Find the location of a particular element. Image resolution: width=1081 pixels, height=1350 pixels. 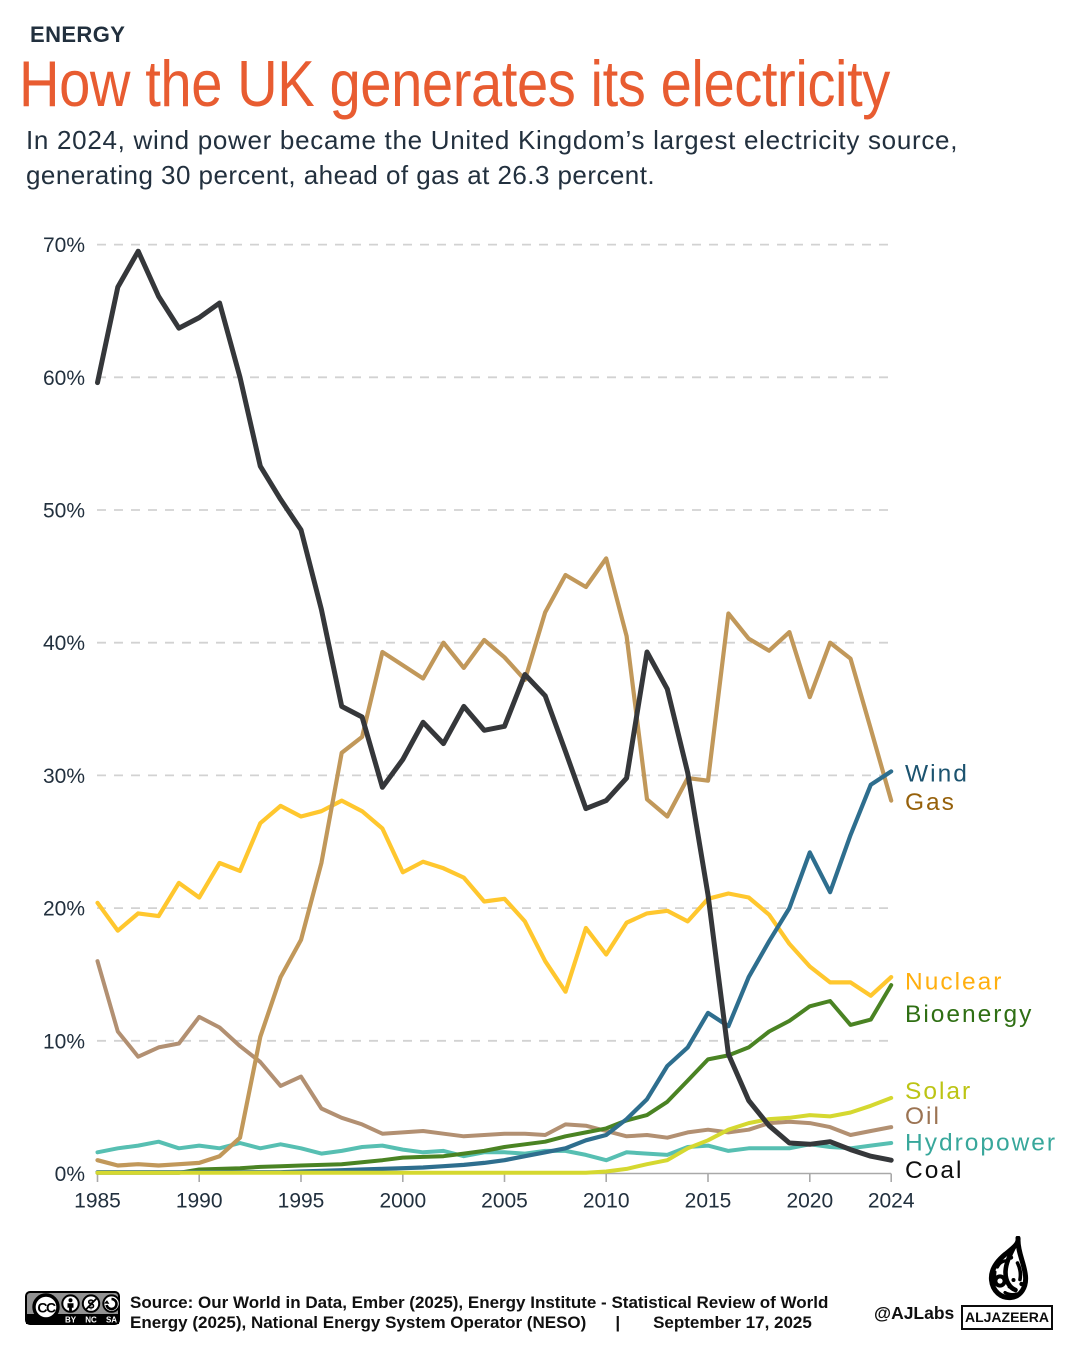

svg-text: Oil is located at coordinates (923, 1116).